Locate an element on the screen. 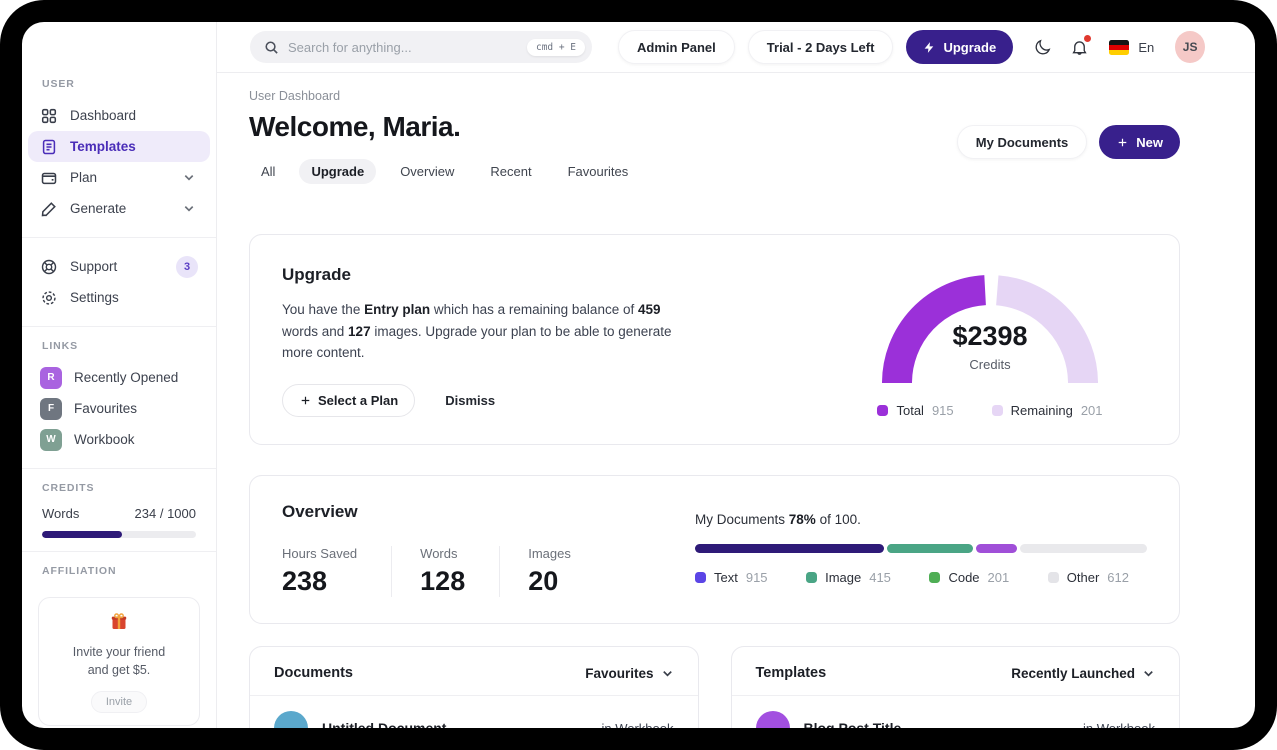 The height and width of the screenshot is (750, 1277). grid-icon is located at coordinates (49, 115).